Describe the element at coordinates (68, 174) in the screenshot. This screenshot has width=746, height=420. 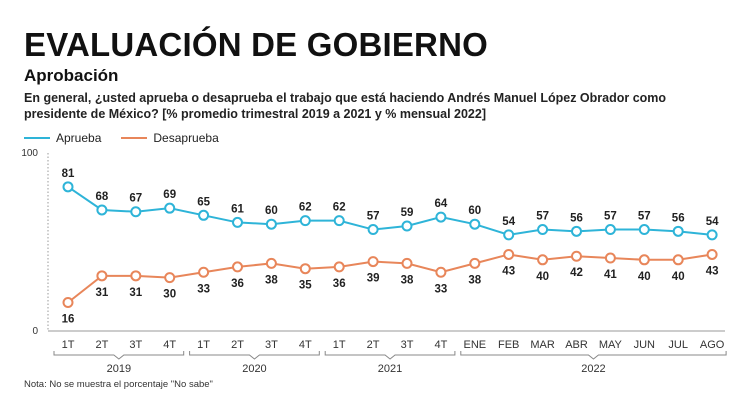
I see `data-label-aprueba: 81` at that location.